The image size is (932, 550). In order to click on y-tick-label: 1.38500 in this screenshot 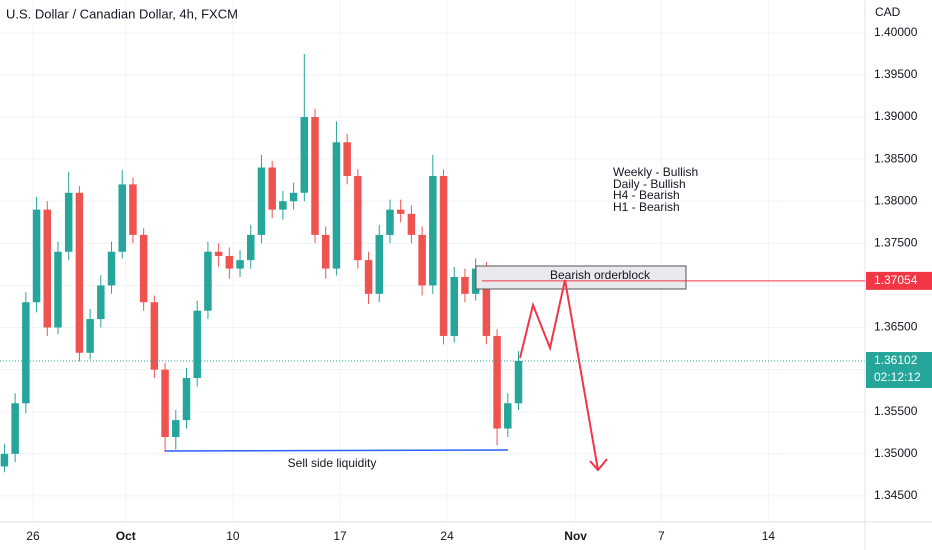, I will do `click(896, 158)`.